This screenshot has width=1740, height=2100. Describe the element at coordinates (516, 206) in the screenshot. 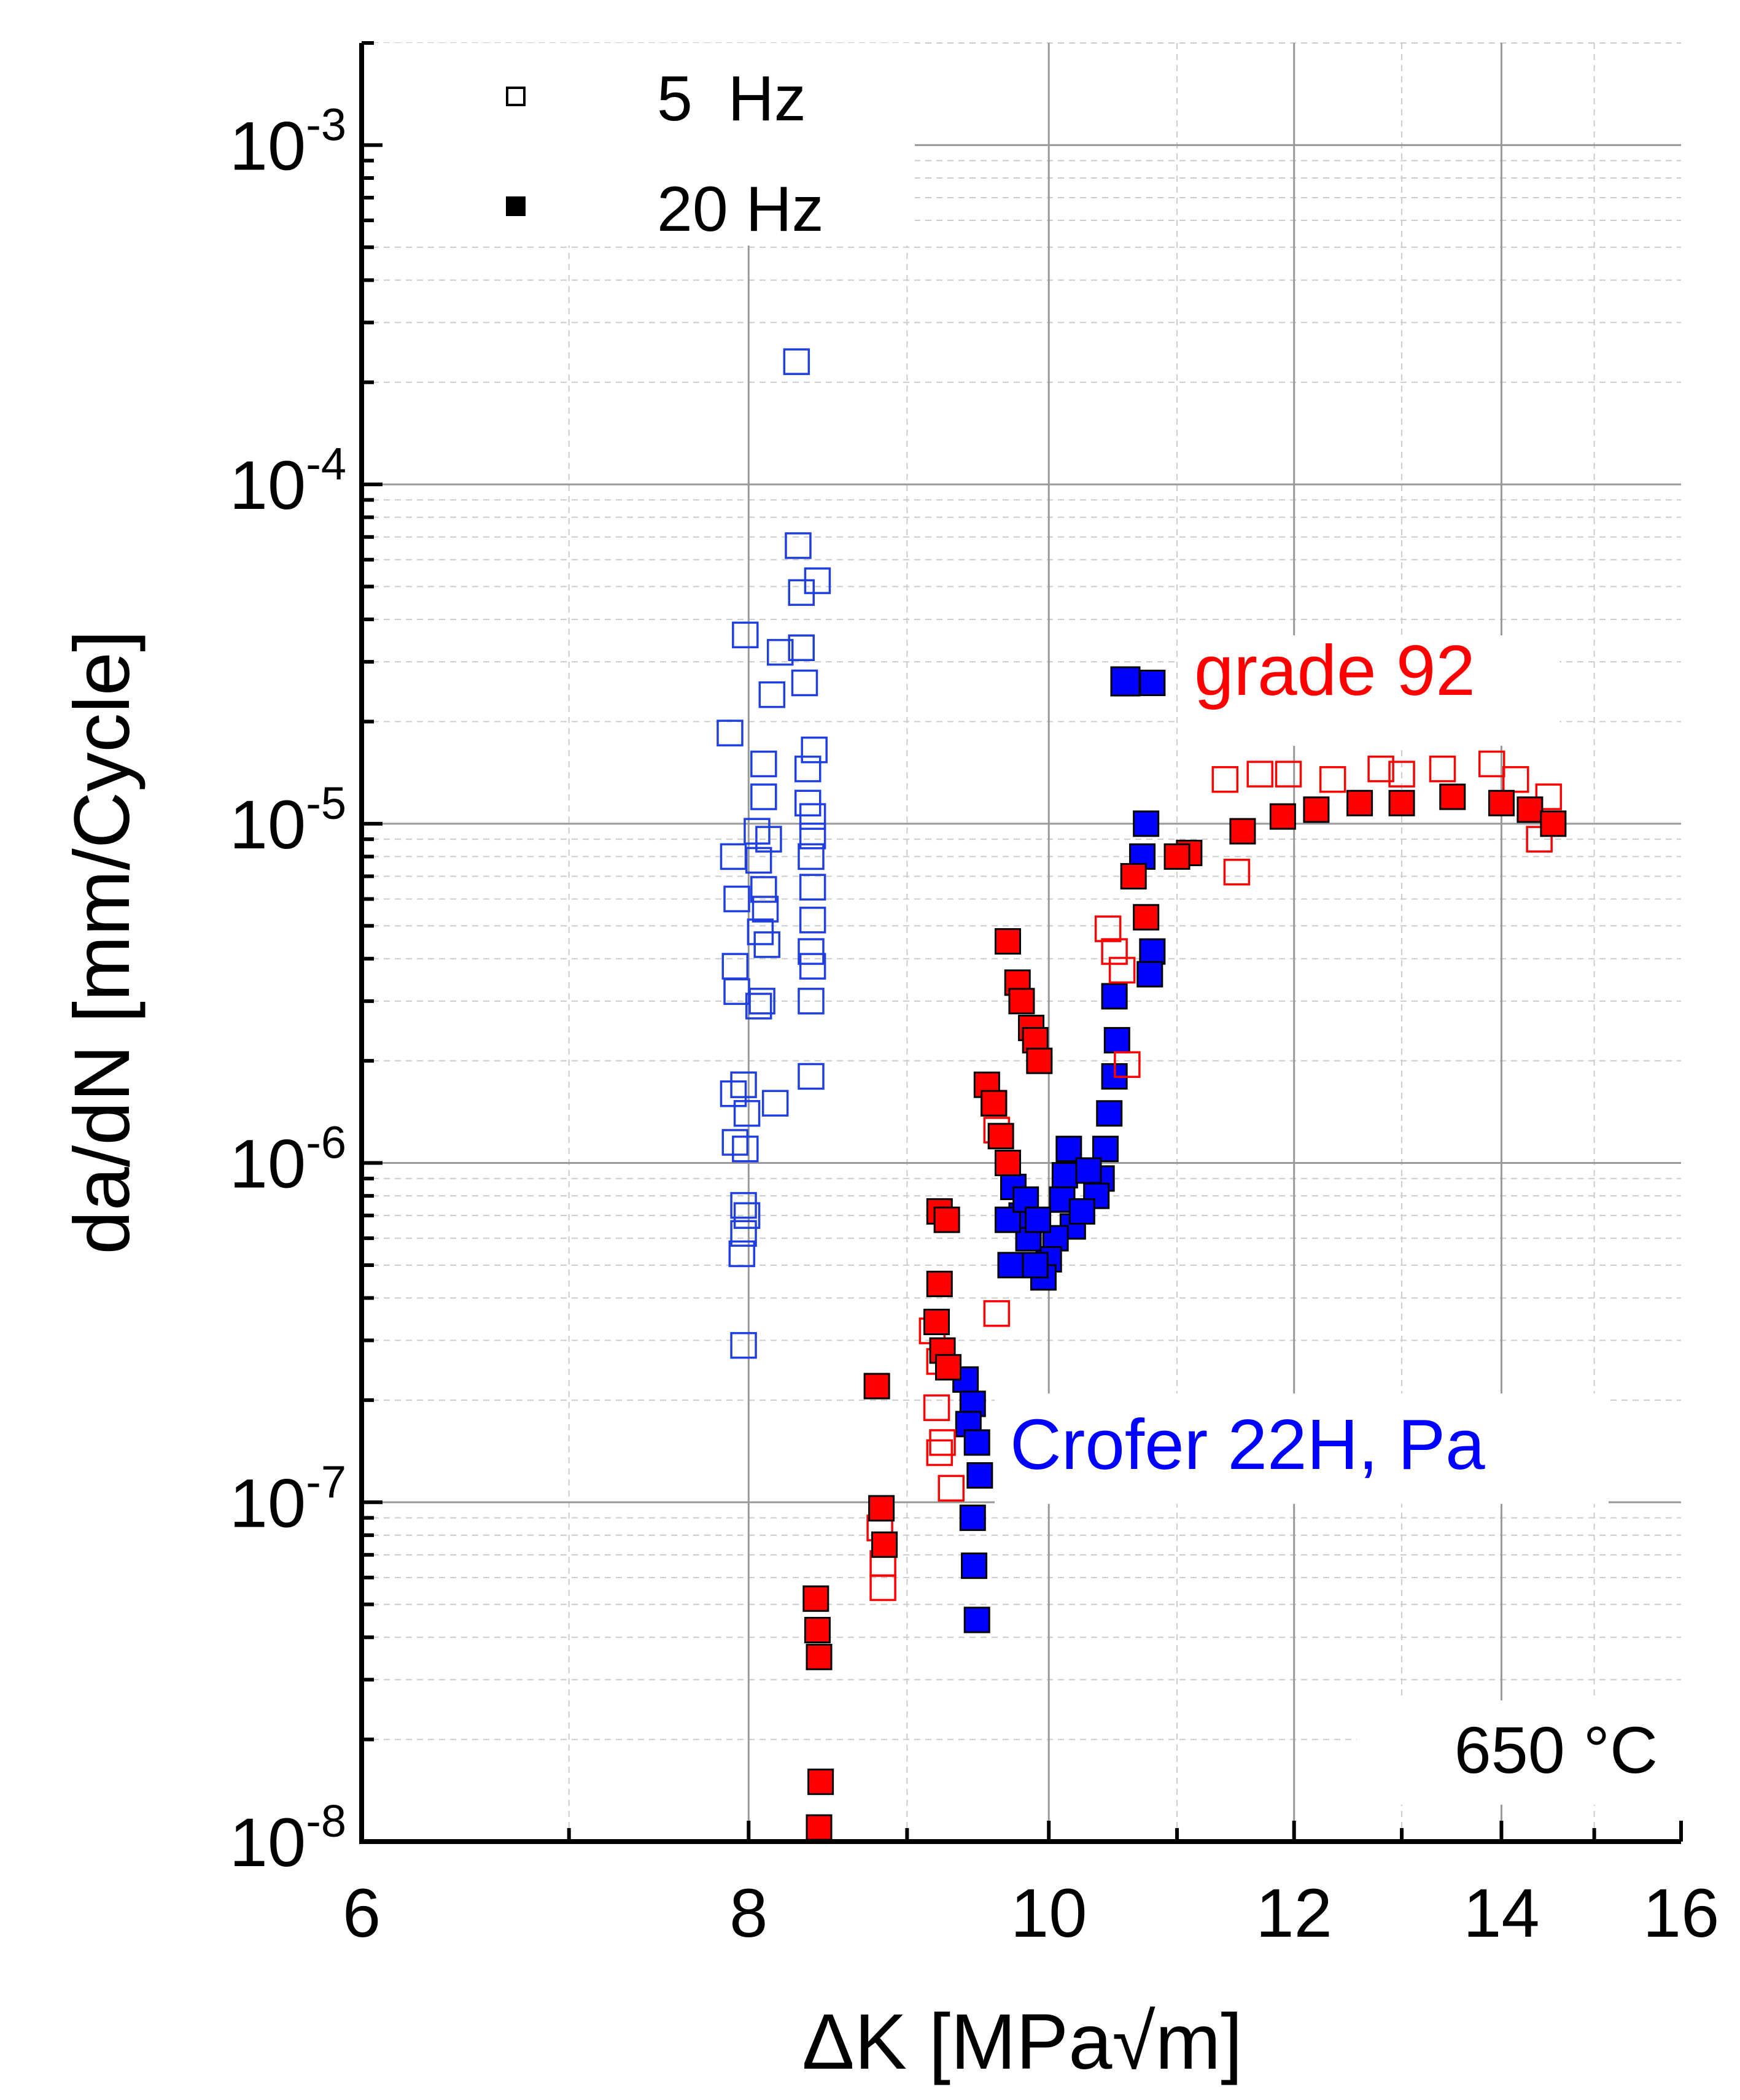

I see `legend-filled-square-marker` at that location.